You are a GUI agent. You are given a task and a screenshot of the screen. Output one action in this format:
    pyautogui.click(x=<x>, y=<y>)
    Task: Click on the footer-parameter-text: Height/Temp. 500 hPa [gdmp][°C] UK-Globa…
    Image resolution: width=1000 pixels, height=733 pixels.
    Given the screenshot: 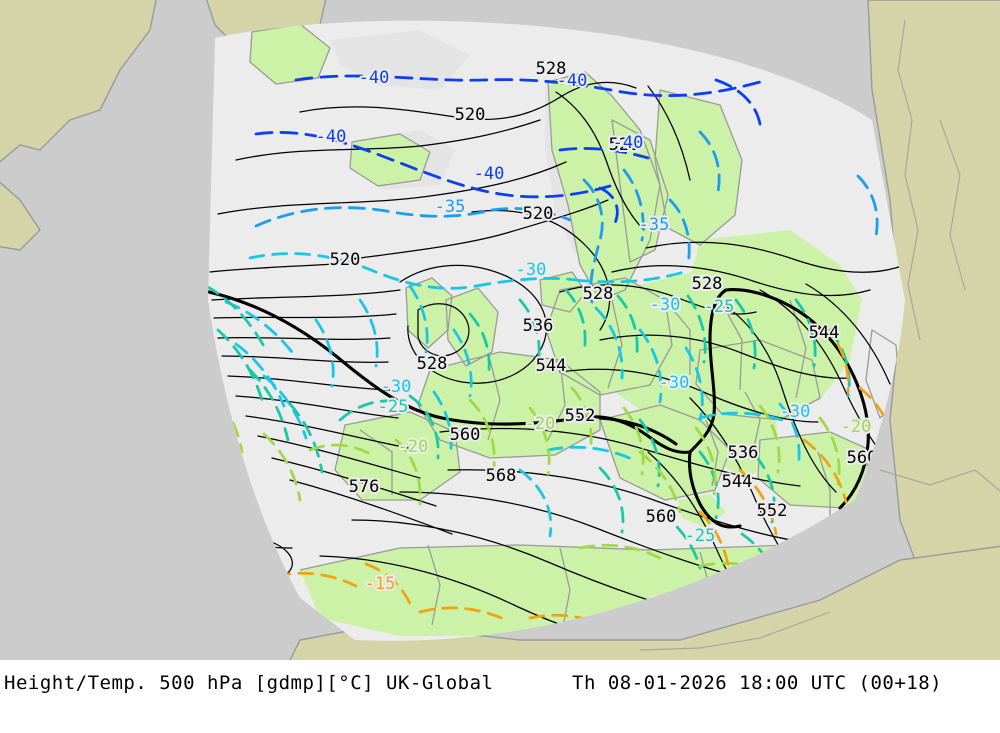 What is the action you would take?
    pyautogui.click(x=249, y=683)
    